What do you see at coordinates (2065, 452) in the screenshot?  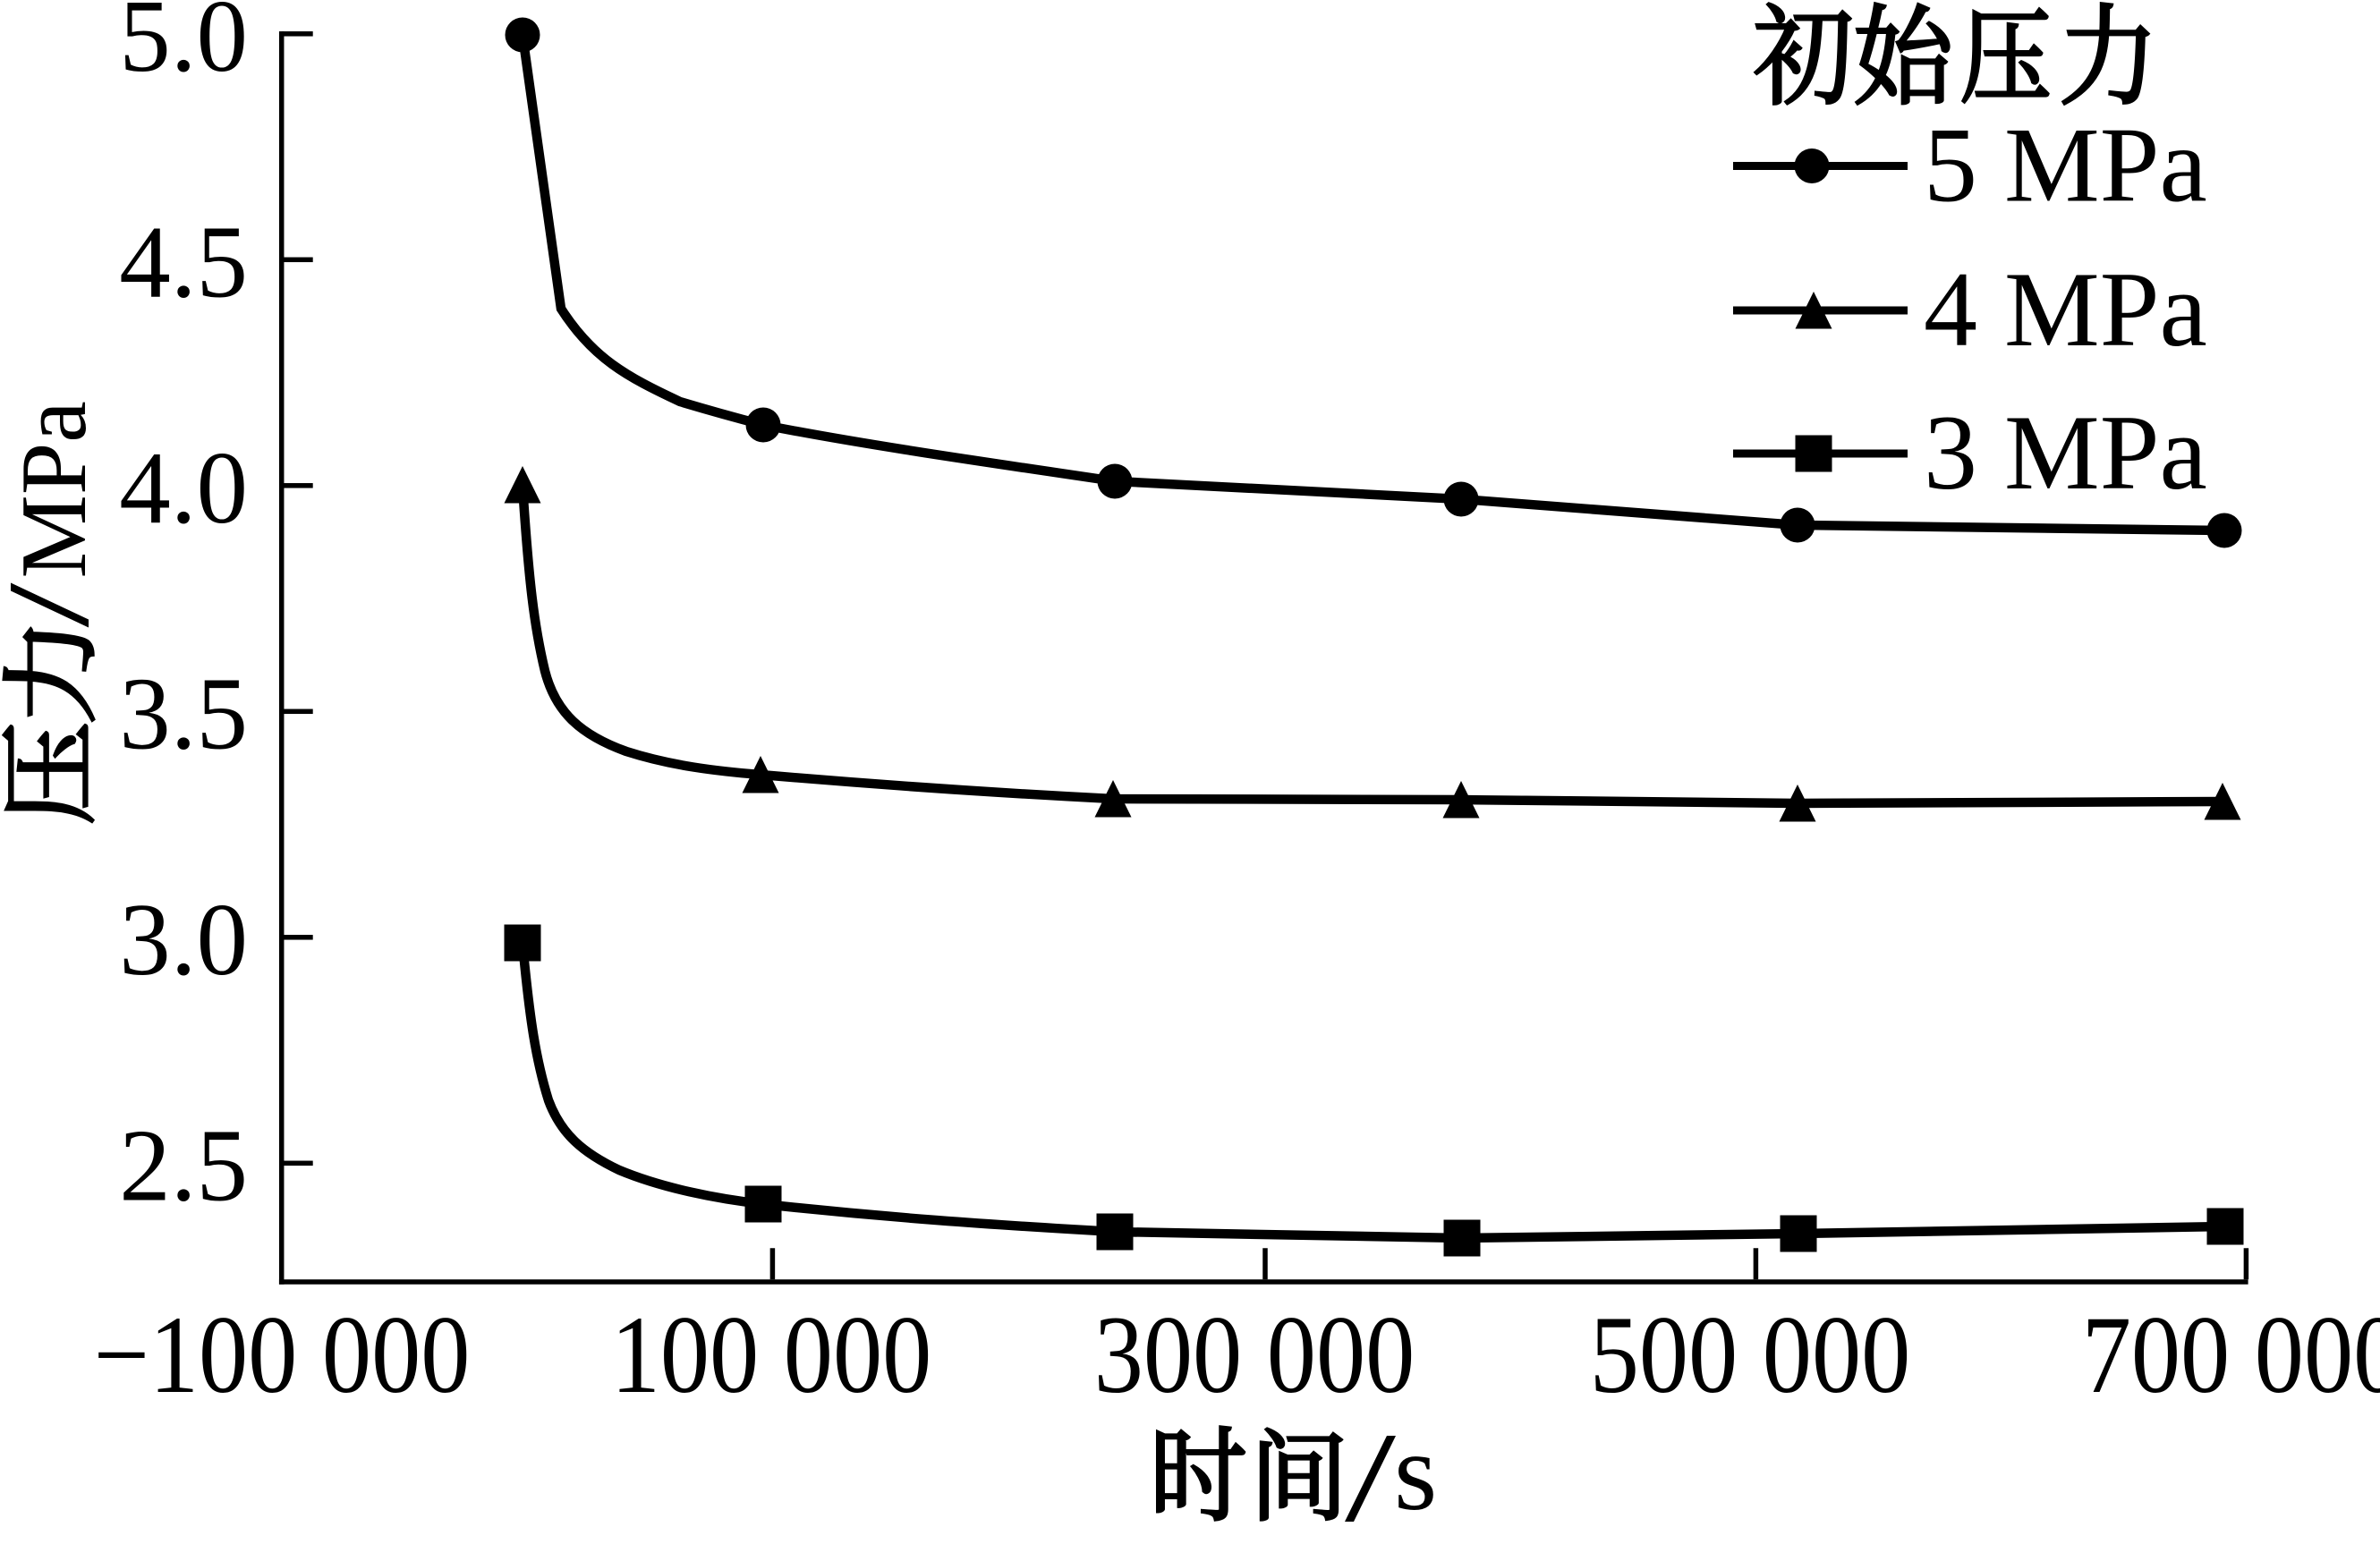 I see `svg-text: 3 MPa` at bounding box center [2065, 452].